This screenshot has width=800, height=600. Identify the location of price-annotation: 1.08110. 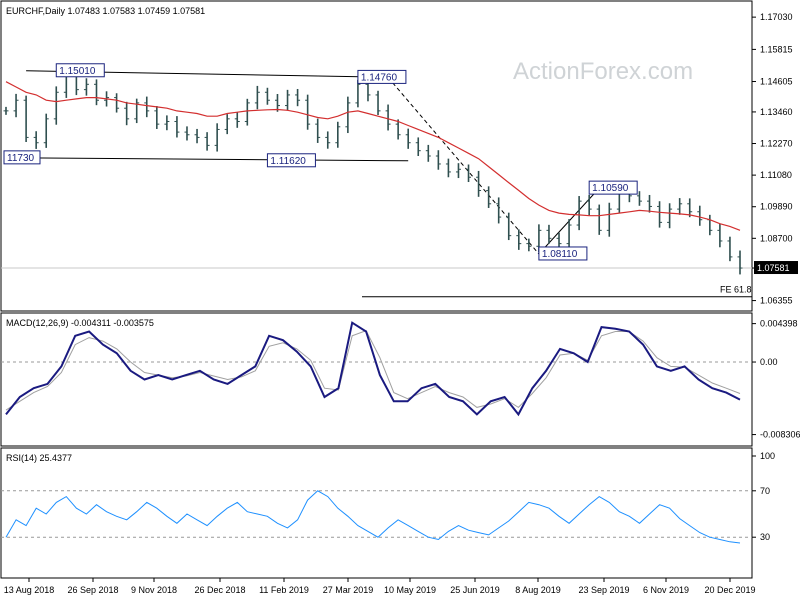
(563, 253).